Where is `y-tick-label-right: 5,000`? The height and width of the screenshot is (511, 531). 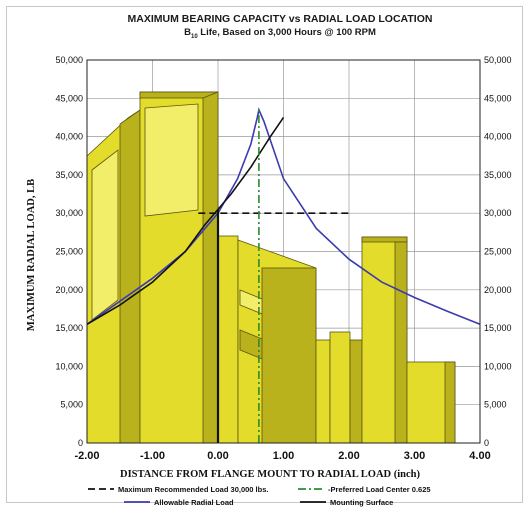
y-tick-label-right: 5,000 is located at coordinates (495, 405).